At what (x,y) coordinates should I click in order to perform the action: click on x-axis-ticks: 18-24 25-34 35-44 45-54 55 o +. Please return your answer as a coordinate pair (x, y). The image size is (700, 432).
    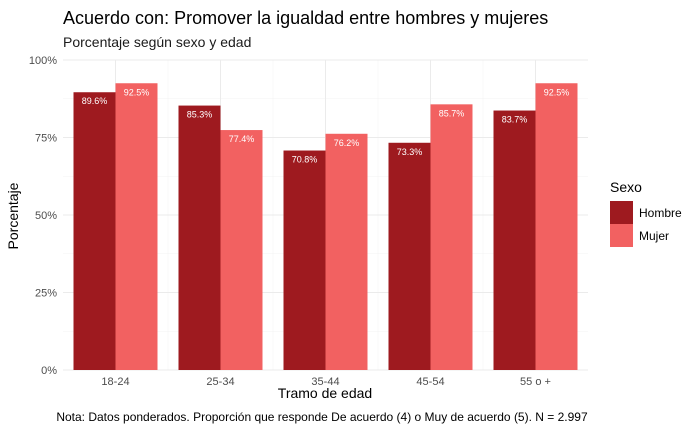
    Looking at the image, I should click on (326, 382).